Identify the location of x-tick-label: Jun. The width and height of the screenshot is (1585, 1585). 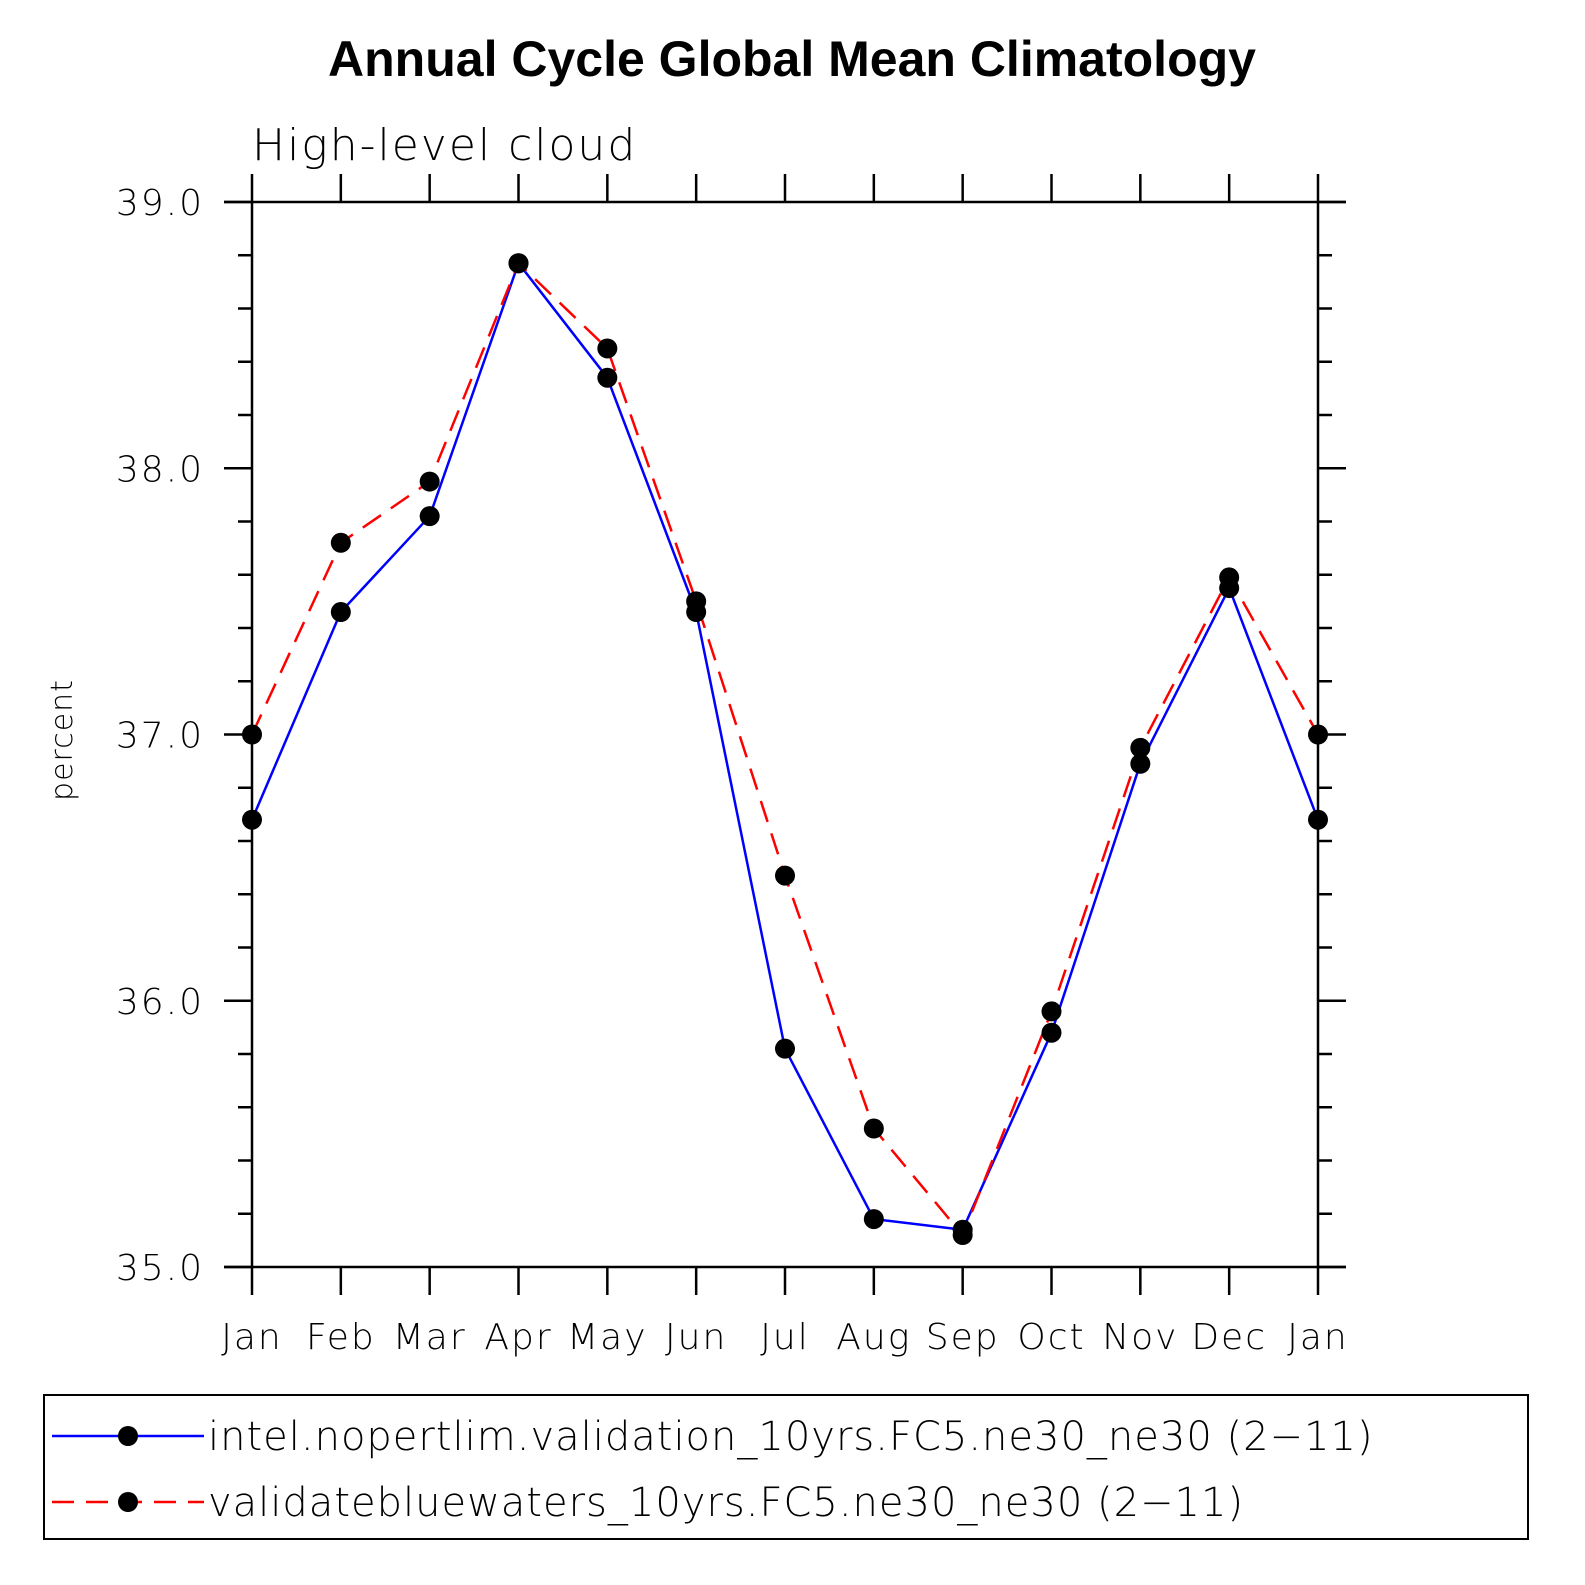
(696, 1337).